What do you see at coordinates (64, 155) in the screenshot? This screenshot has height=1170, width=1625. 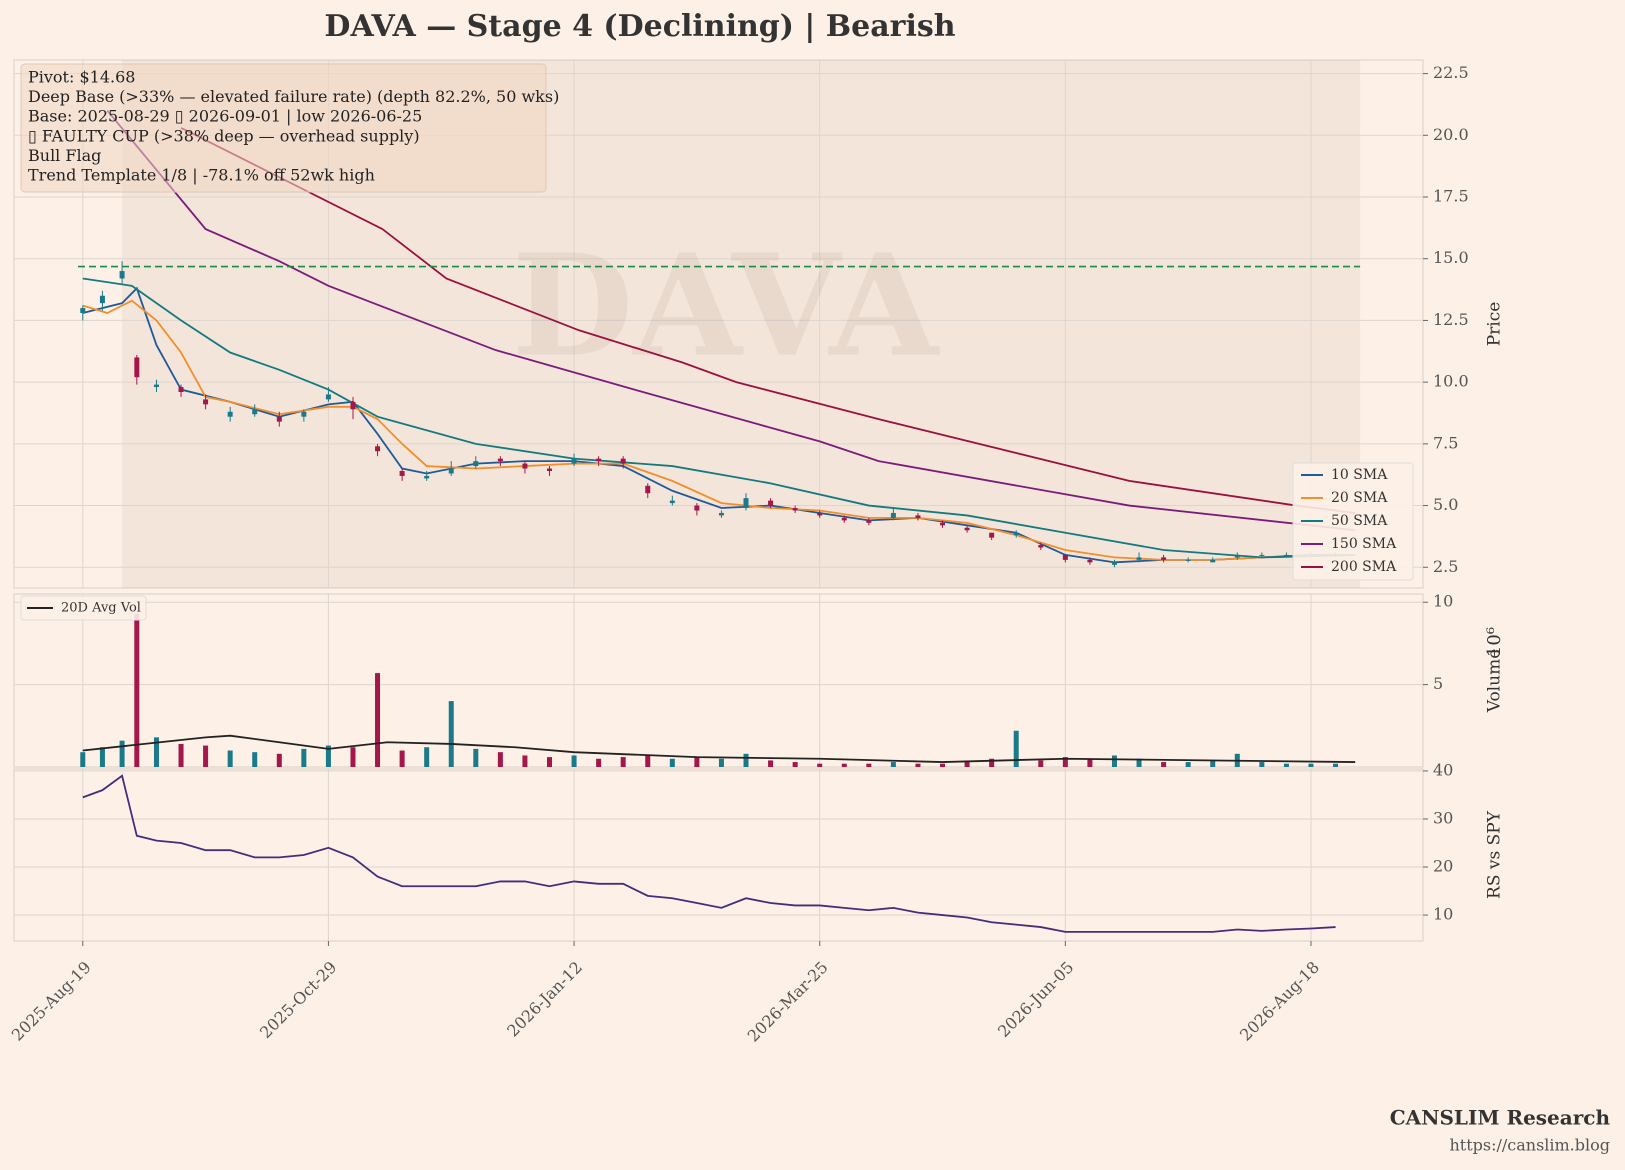 I see `annotation-text: Bull Flag` at bounding box center [64, 155].